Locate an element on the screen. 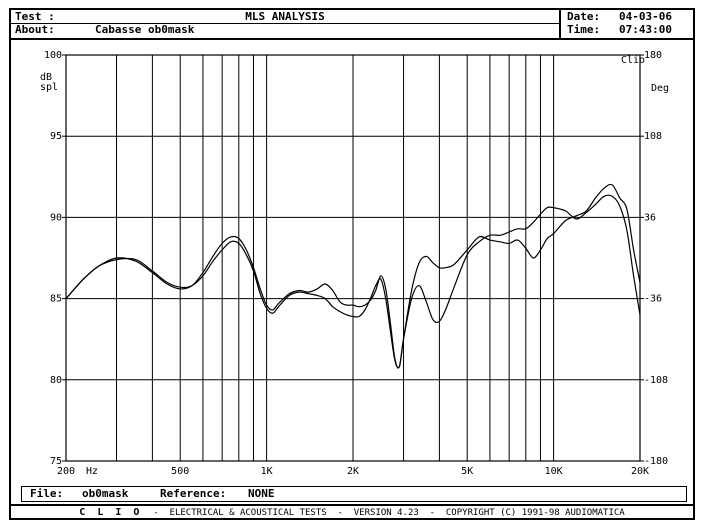  y2-tick-label: 180 is located at coordinates (653, 55).